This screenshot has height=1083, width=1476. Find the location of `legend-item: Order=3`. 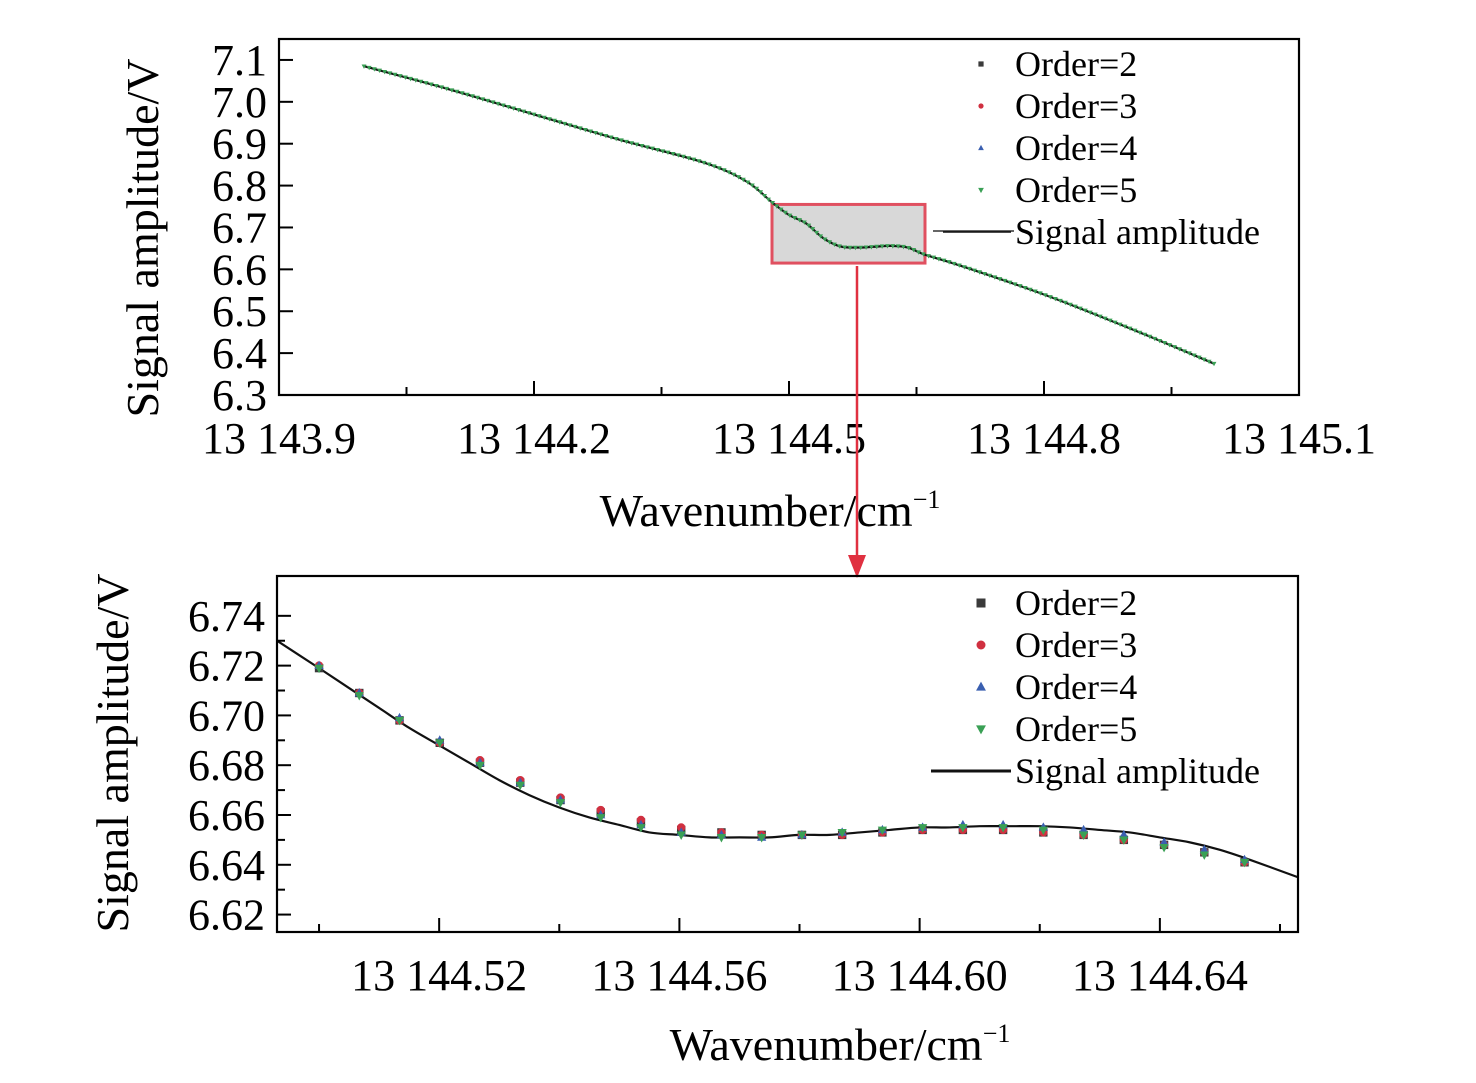

legend-item: Order=3 is located at coordinates (1056, 645).